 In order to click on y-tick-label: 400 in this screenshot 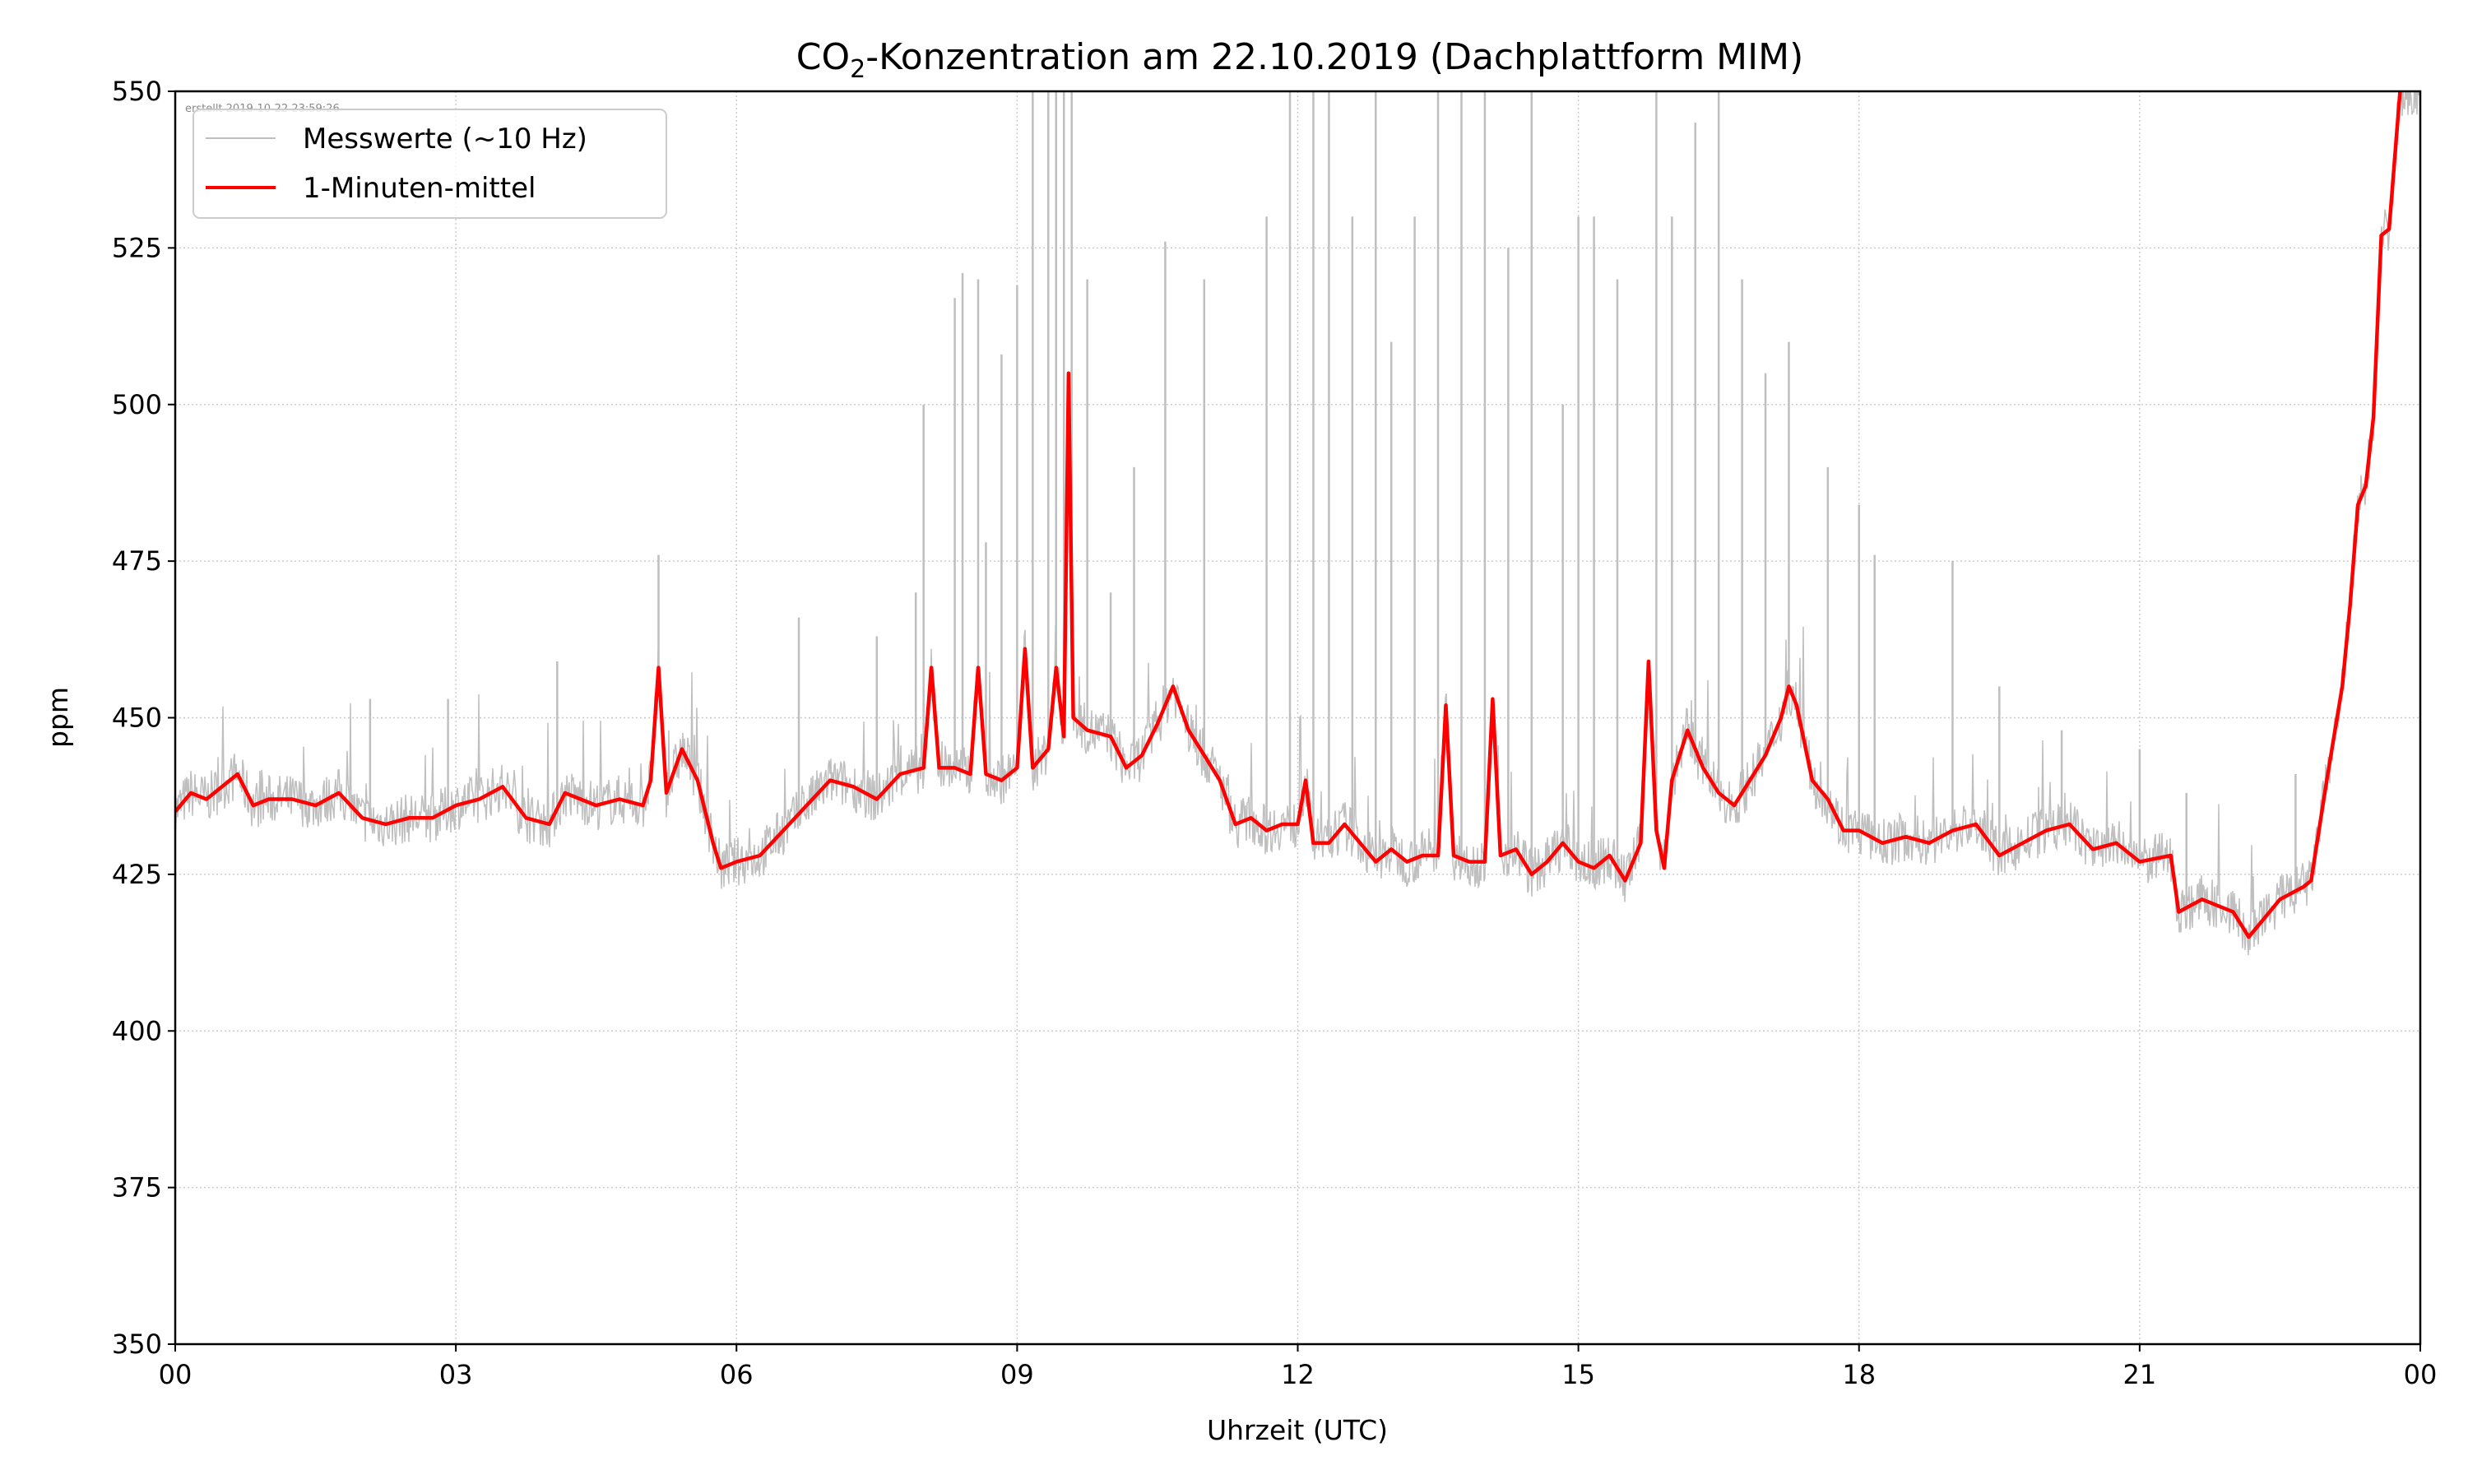, I will do `click(137, 1030)`.